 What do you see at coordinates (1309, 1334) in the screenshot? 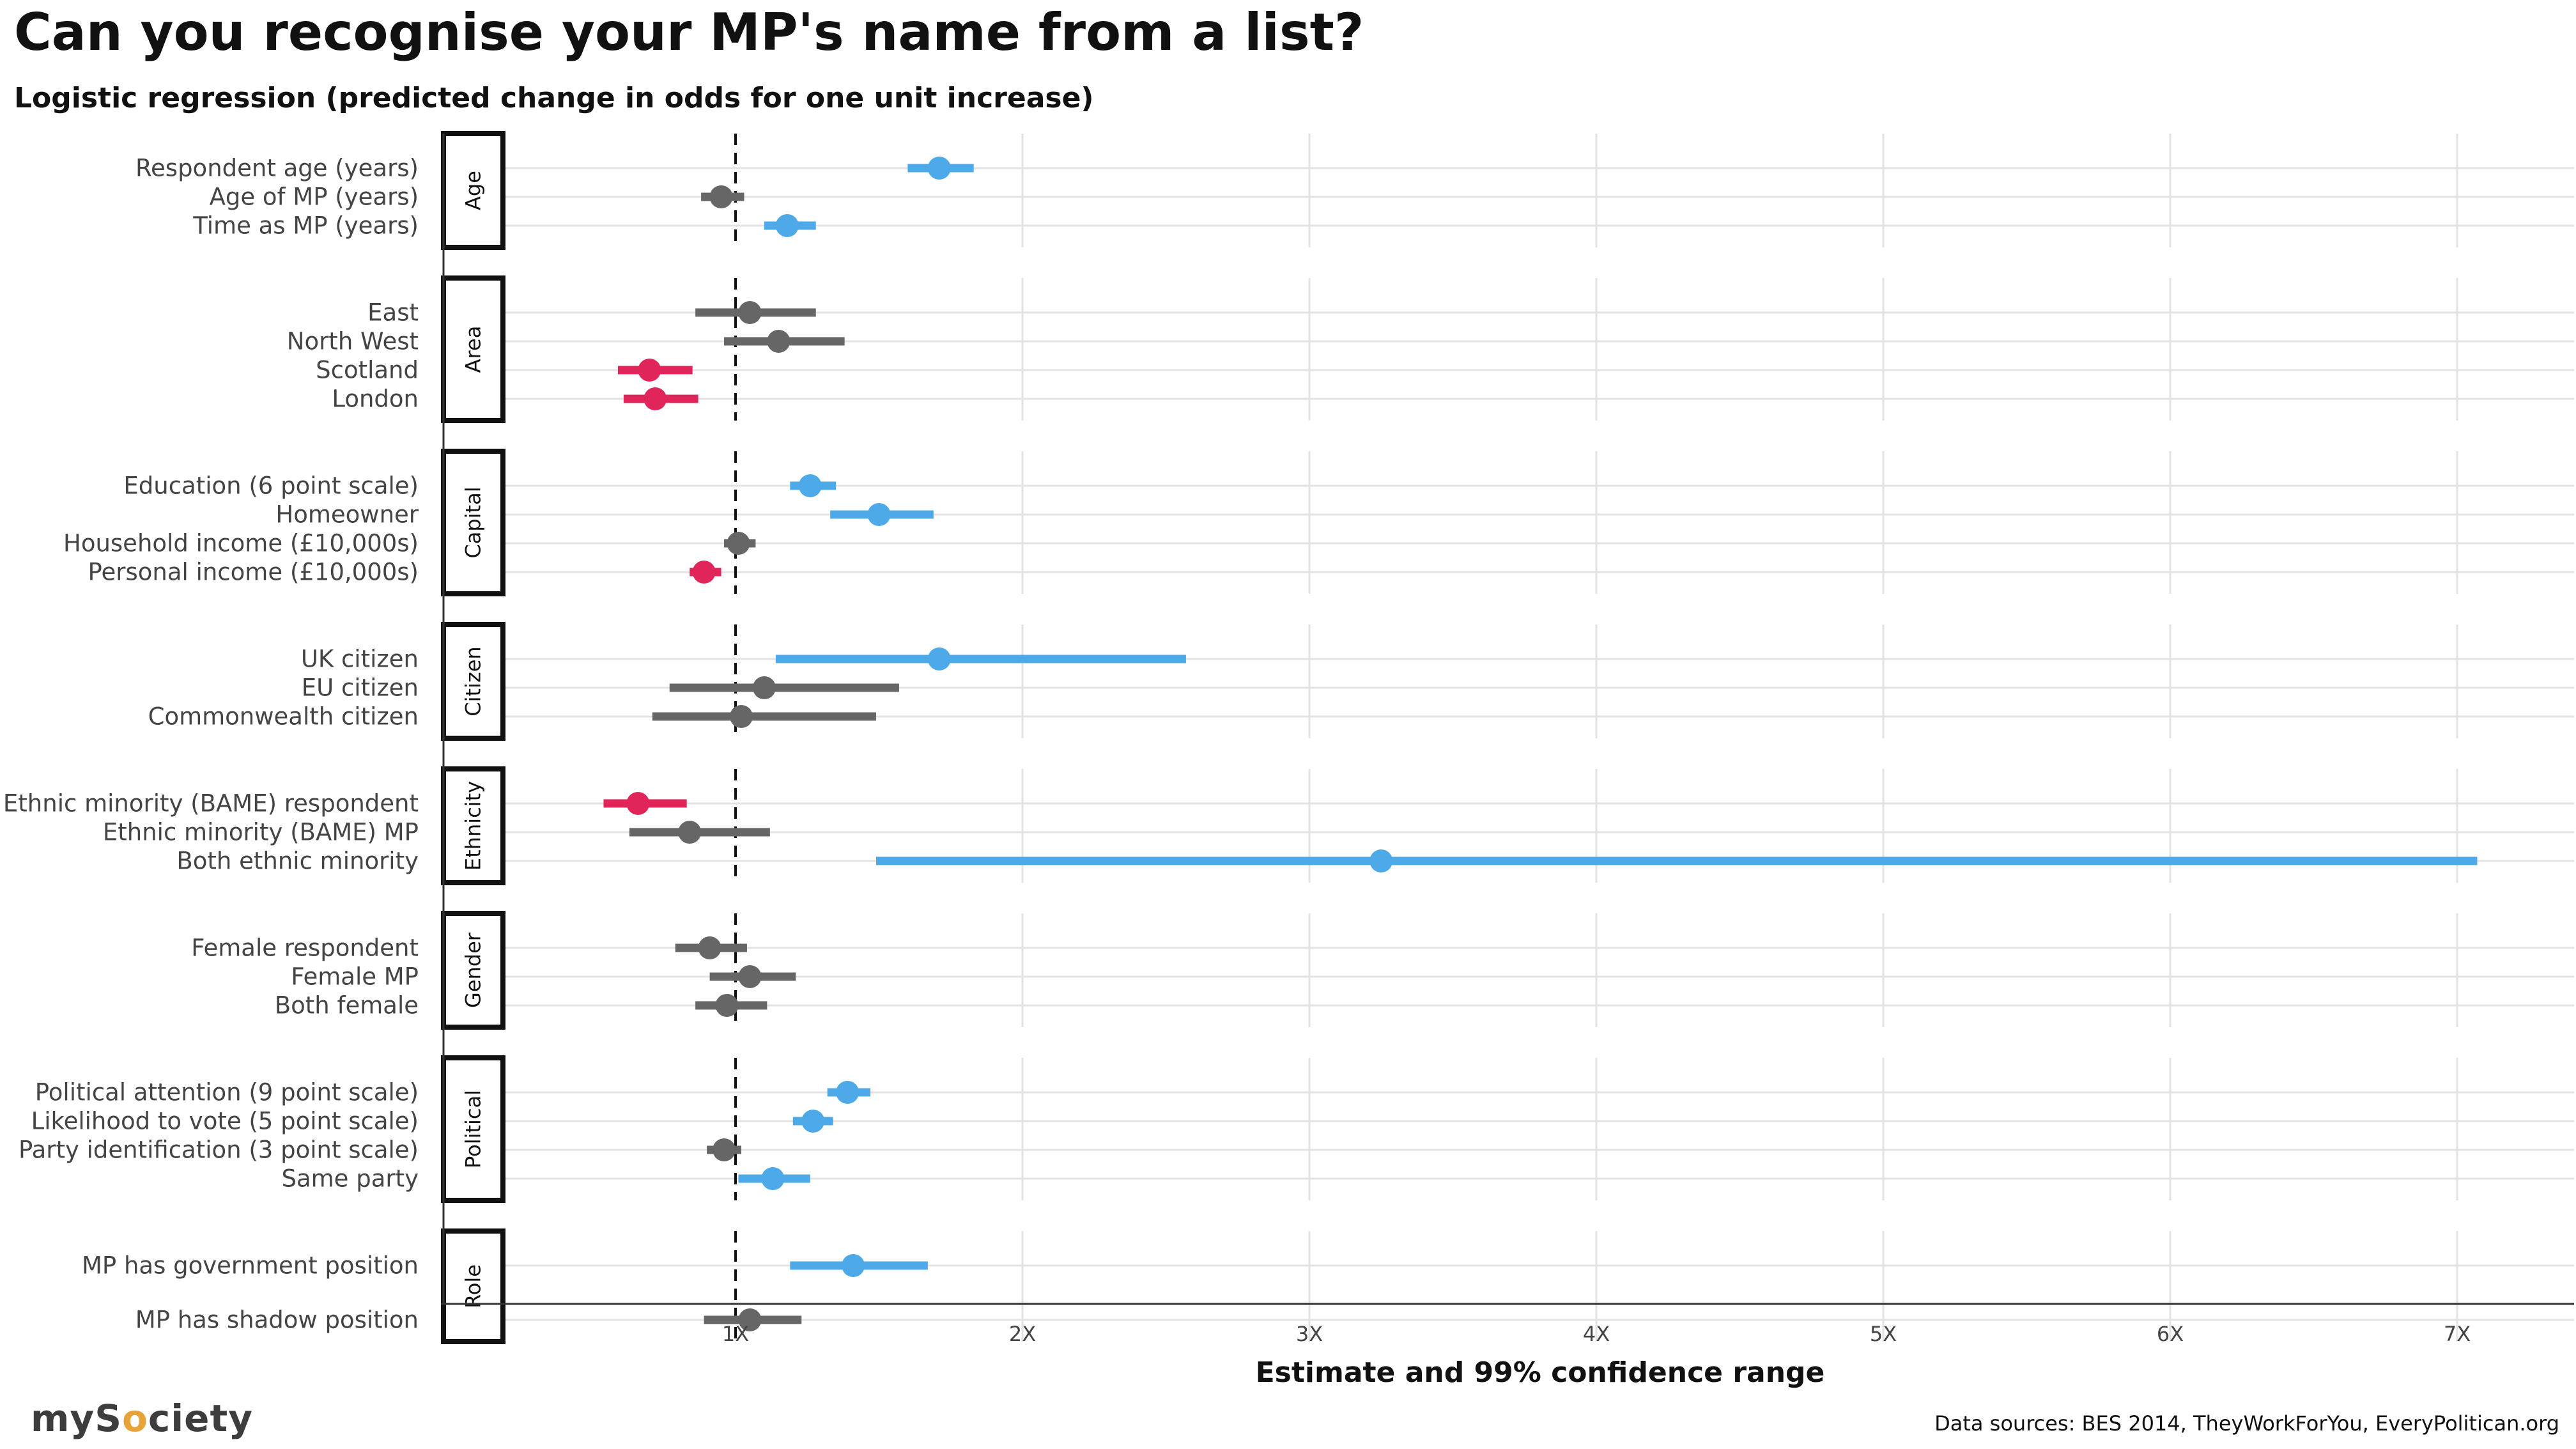
I see `x-tick-label: 3X` at bounding box center [1309, 1334].